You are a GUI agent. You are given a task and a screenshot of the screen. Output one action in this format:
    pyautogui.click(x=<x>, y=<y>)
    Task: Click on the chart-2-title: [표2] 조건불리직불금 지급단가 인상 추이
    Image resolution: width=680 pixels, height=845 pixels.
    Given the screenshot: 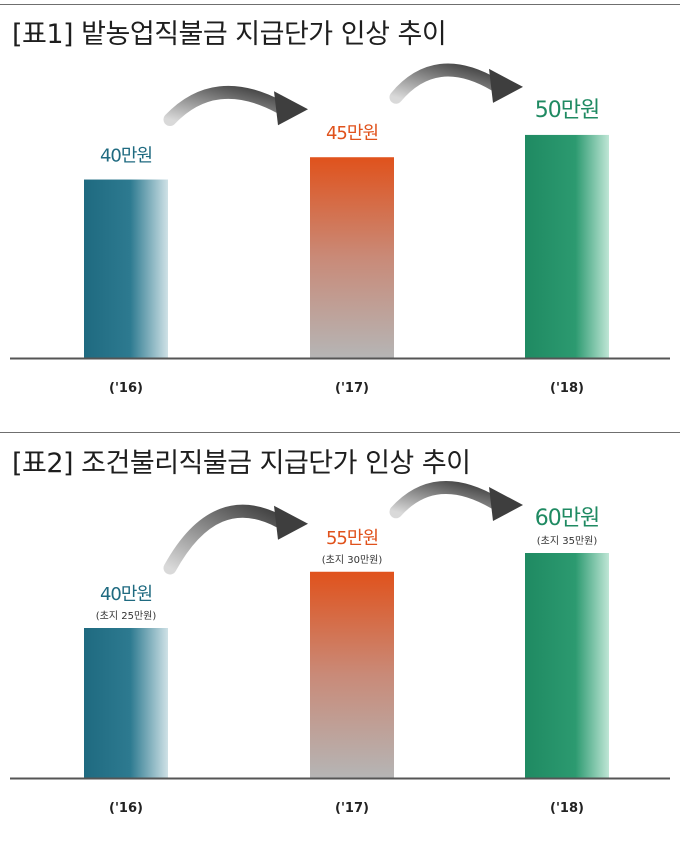 What is the action you would take?
    pyautogui.click(x=241, y=463)
    